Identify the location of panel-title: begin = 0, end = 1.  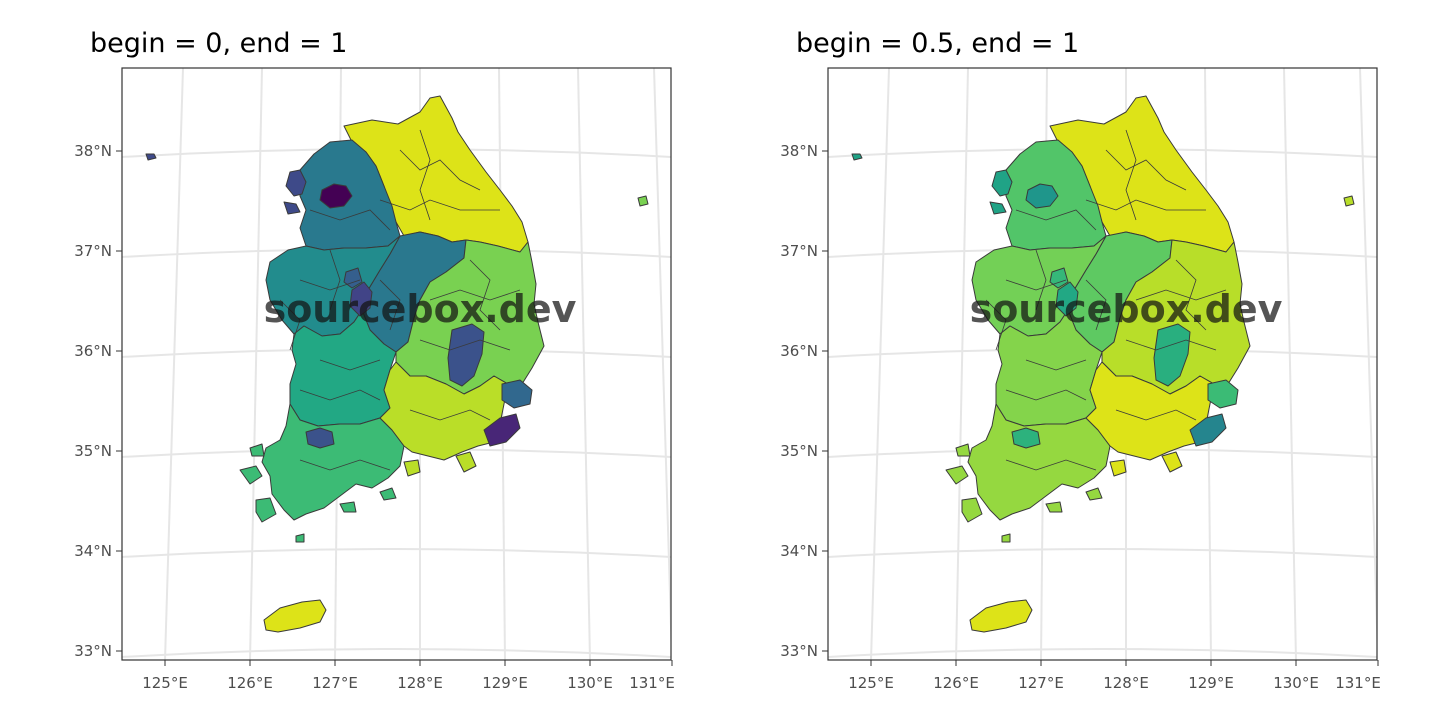
(218, 43).